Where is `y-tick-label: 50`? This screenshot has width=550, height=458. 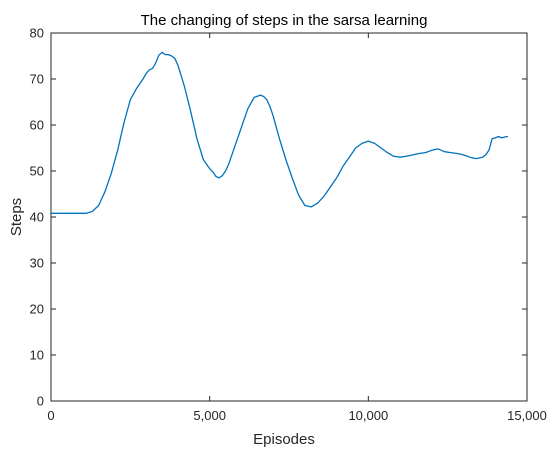
y-tick-label: 50 is located at coordinates (37, 171).